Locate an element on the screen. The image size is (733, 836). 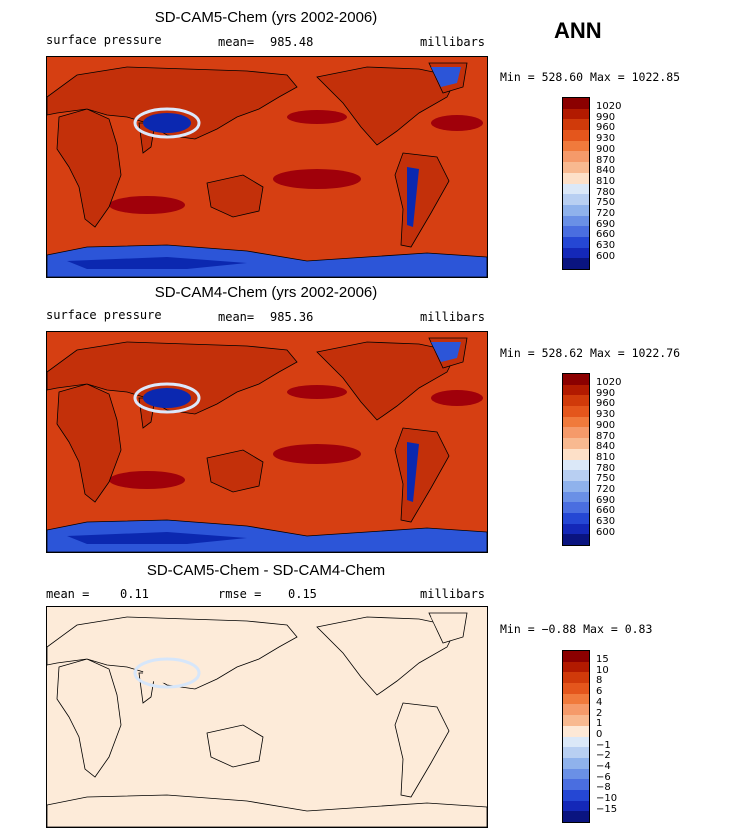
panel-3-mean-label: mean = is located at coordinates (68, 594).